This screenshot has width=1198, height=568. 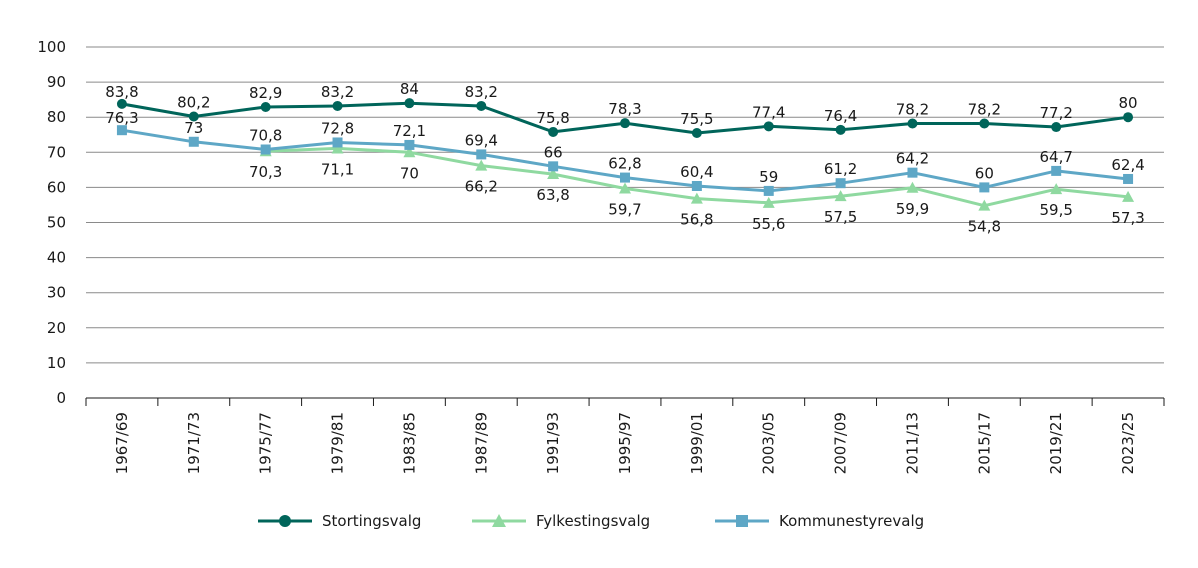 What do you see at coordinates (593, 521) in the screenshot?
I see `legend-label: Fylkestingsvalg` at bounding box center [593, 521].